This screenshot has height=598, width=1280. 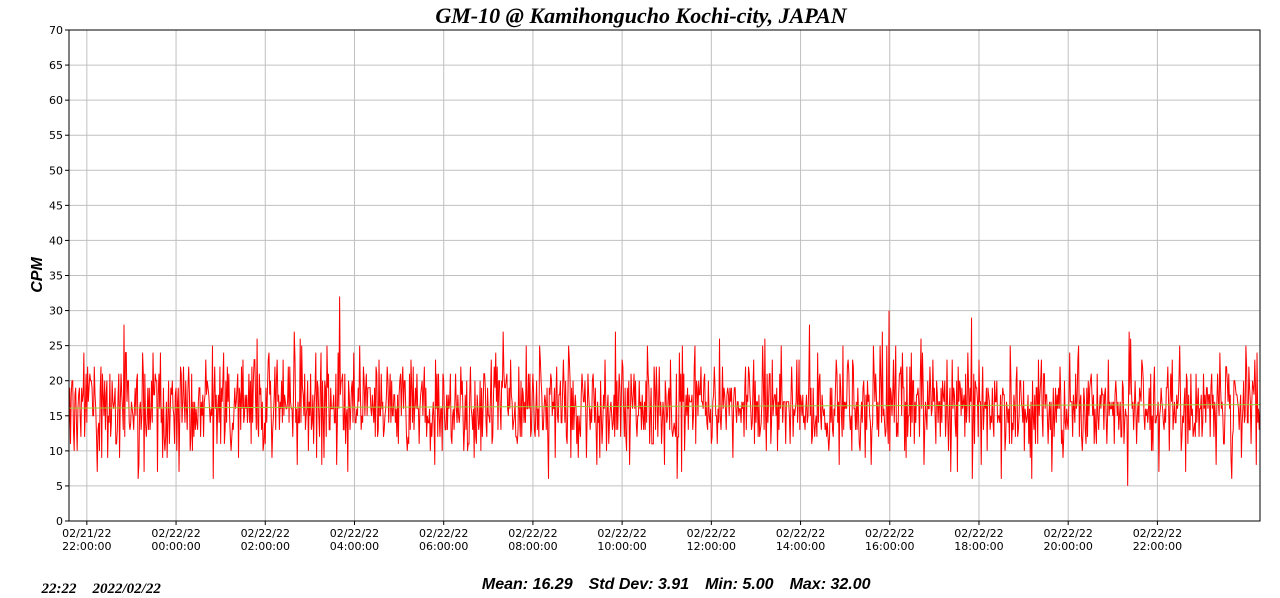 What do you see at coordinates (443, 546) in the screenshot?
I see `x-tick-time: 06:00:00` at bounding box center [443, 546].